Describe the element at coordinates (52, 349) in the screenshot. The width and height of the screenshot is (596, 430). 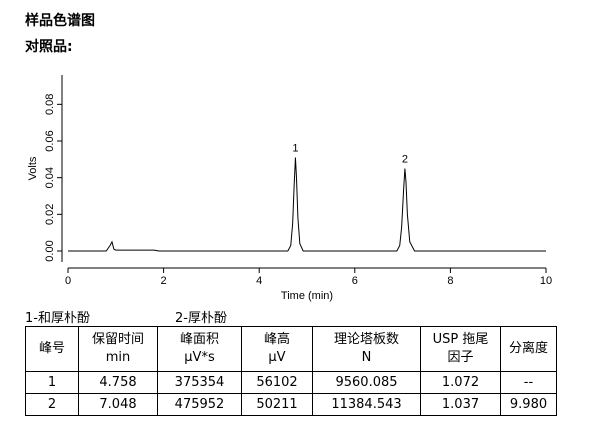
I see `header-cell: 峰号` at that location.